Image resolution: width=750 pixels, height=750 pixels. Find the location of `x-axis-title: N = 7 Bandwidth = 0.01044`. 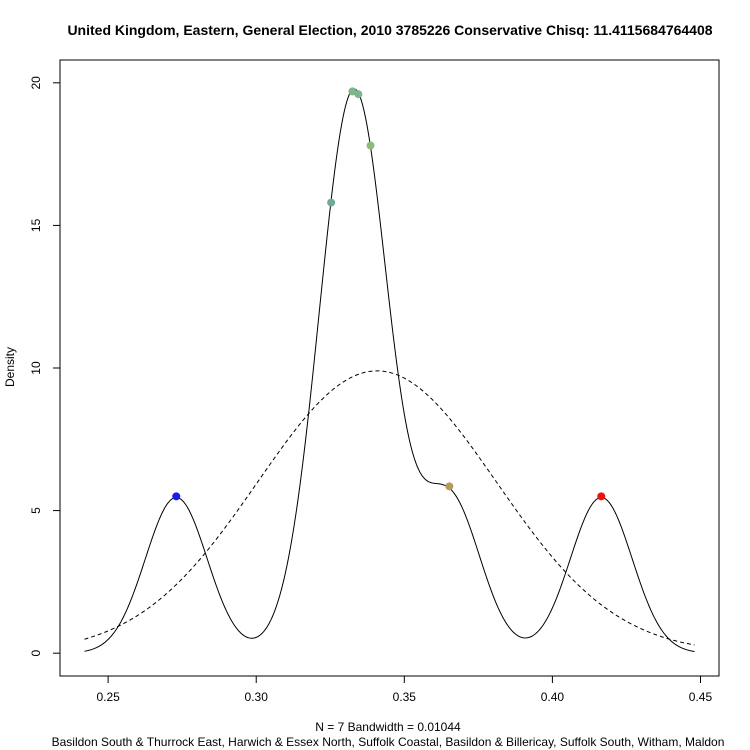

x-axis-title: N = 7 Bandwidth = 0.01044 is located at coordinates (388, 727).